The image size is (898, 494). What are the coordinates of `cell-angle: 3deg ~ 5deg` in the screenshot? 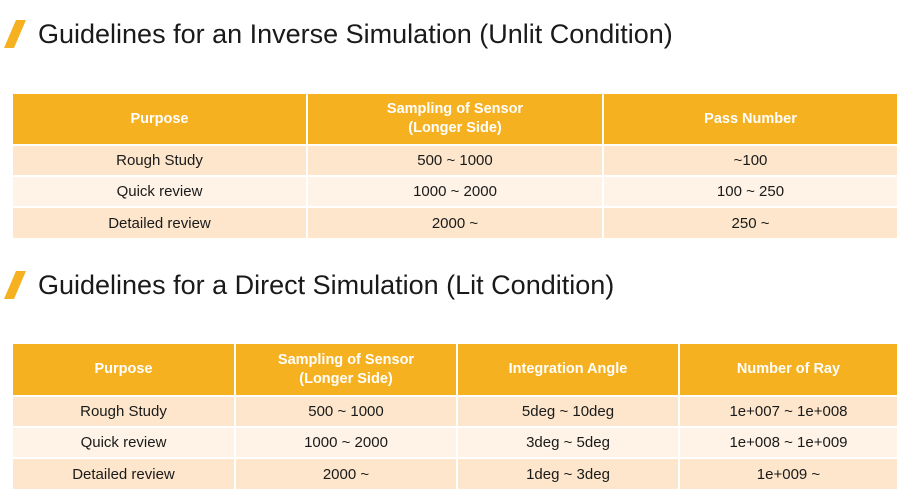 It's located at (568, 442).